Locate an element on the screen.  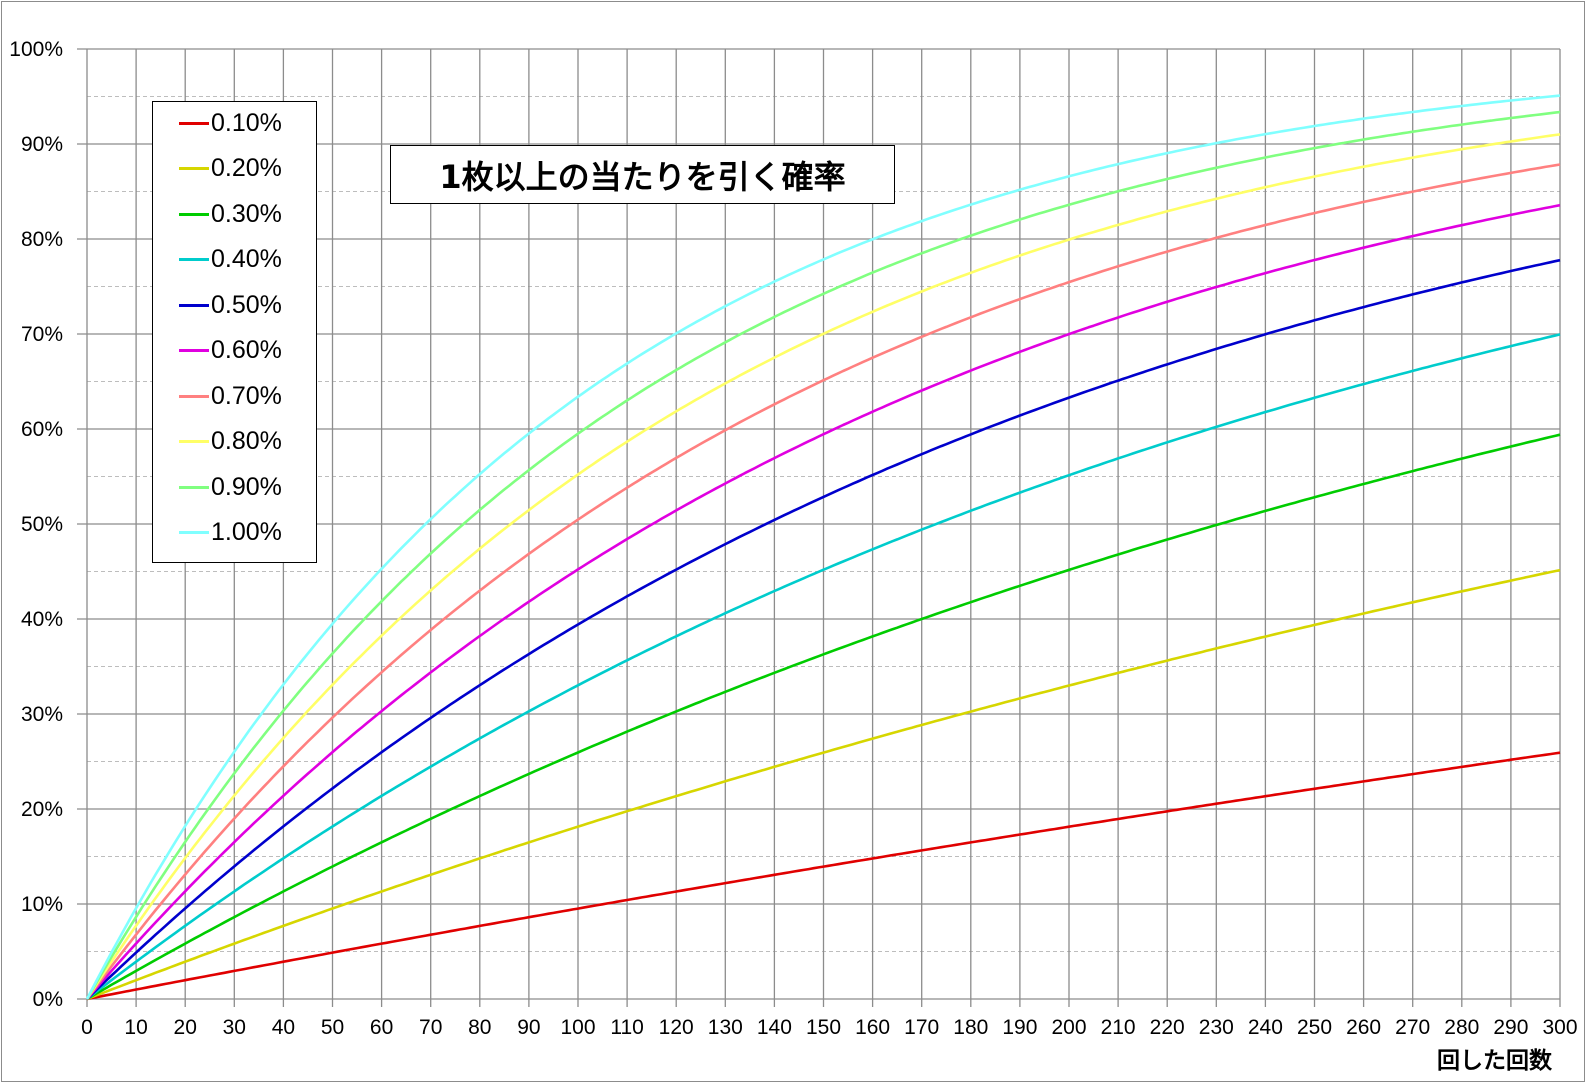
y-tick-label: 20% is located at coordinates (42, 809).